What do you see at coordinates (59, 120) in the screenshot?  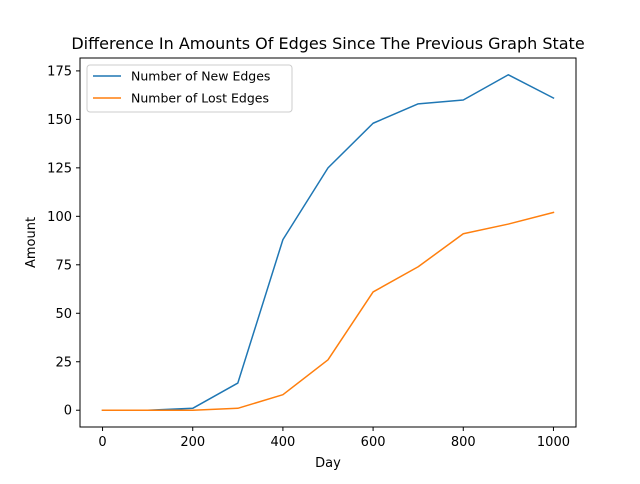 I see `y-tick-label: 150` at bounding box center [59, 120].